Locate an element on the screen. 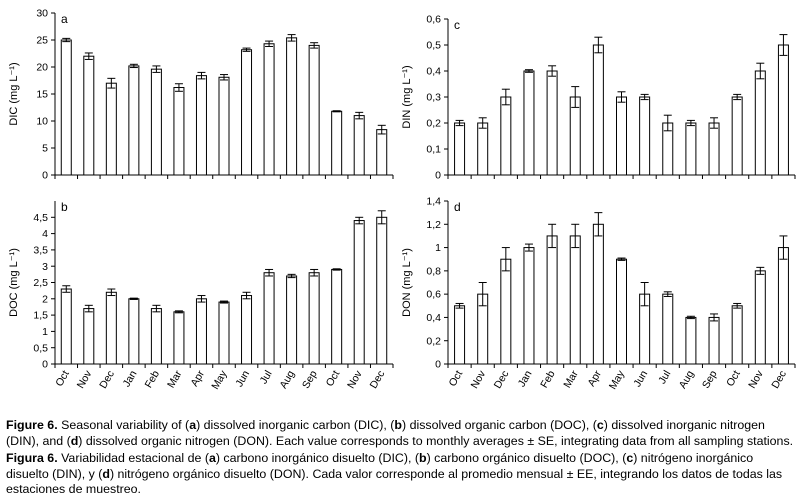 This screenshot has width=806, height=498. y-axis-title: DIN (mg L⁻¹) is located at coordinates (407, 96).